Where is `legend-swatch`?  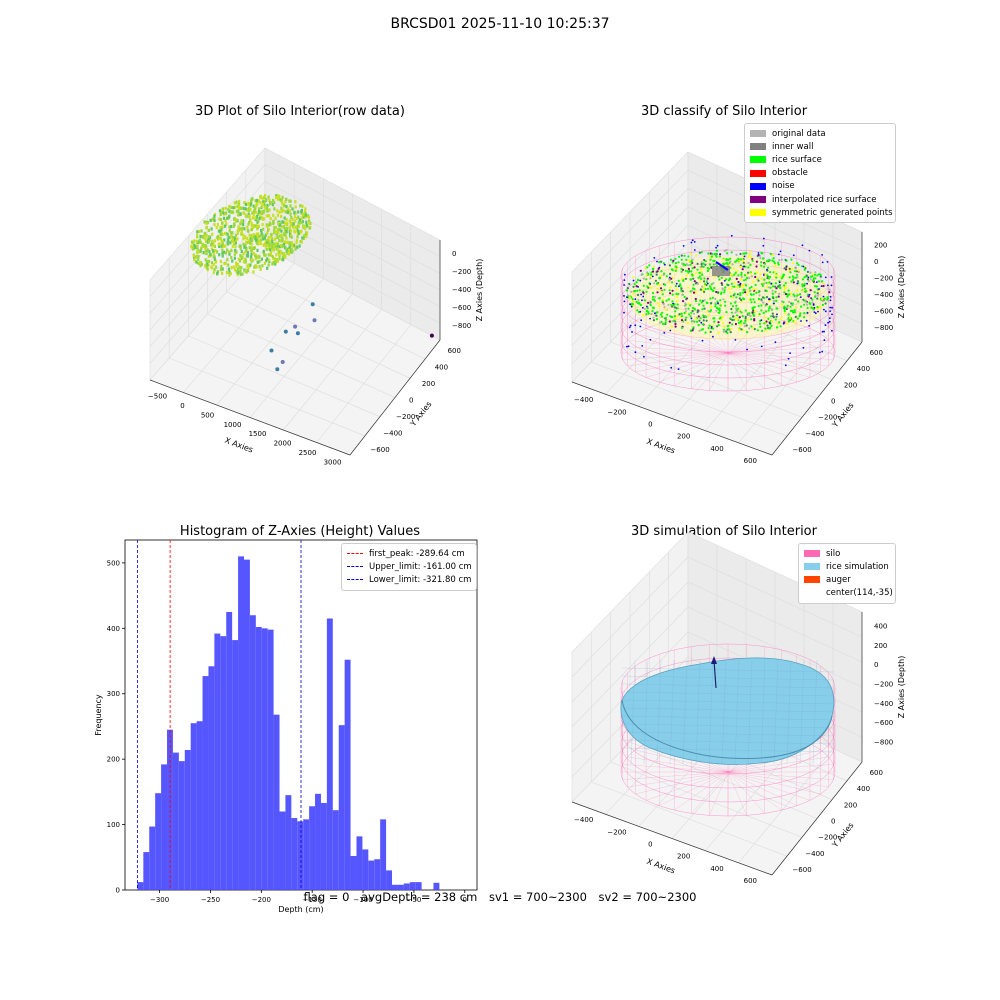 legend-swatch is located at coordinates (812, 554).